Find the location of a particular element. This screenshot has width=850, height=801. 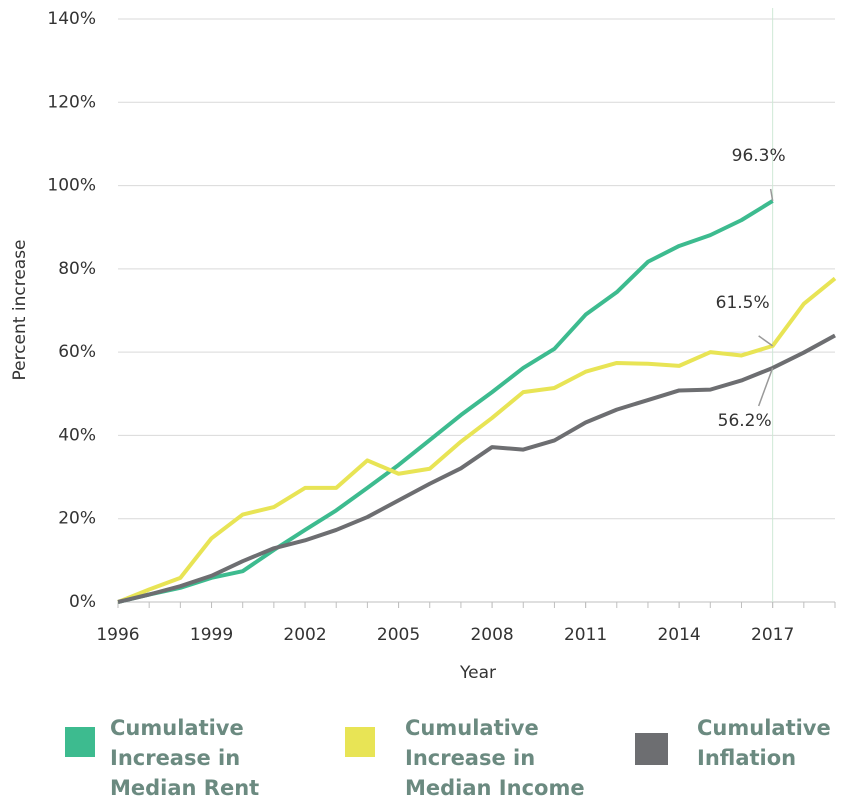

x-axis-title: Year is located at coordinates (477, 673).